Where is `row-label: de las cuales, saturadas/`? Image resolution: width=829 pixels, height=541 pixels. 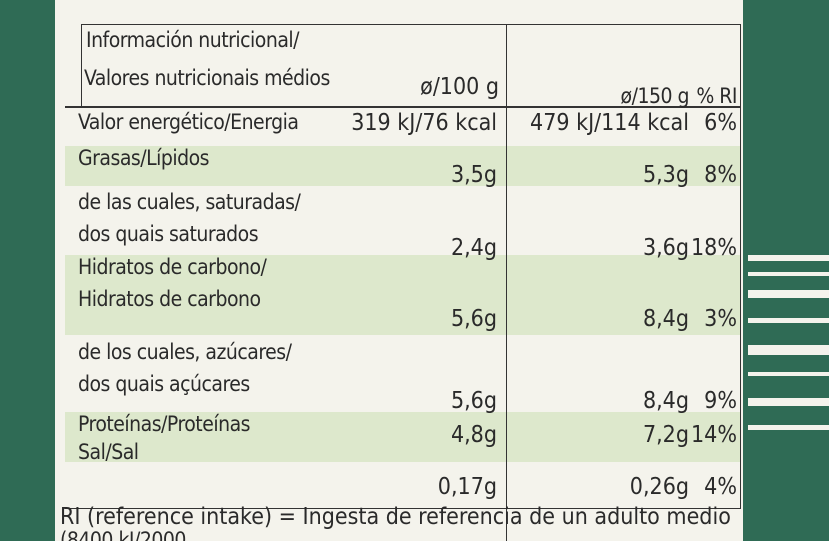 row-label: de las cuales, saturadas/ is located at coordinates (189, 202).